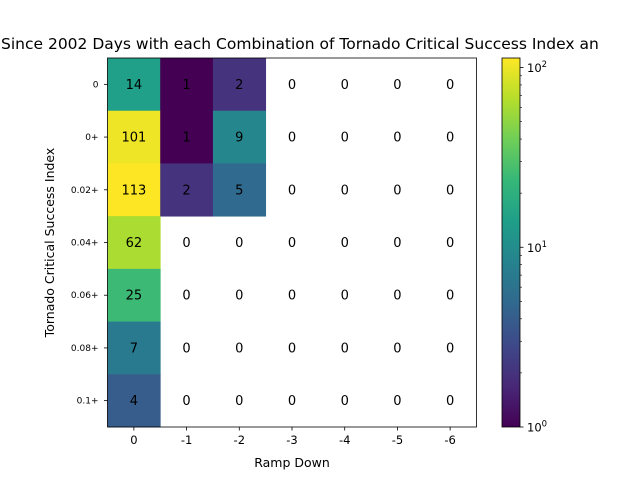 The width and height of the screenshot is (640, 480). Describe the element at coordinates (186, 440) in the screenshot. I see `x-tick-label: -1` at that location.